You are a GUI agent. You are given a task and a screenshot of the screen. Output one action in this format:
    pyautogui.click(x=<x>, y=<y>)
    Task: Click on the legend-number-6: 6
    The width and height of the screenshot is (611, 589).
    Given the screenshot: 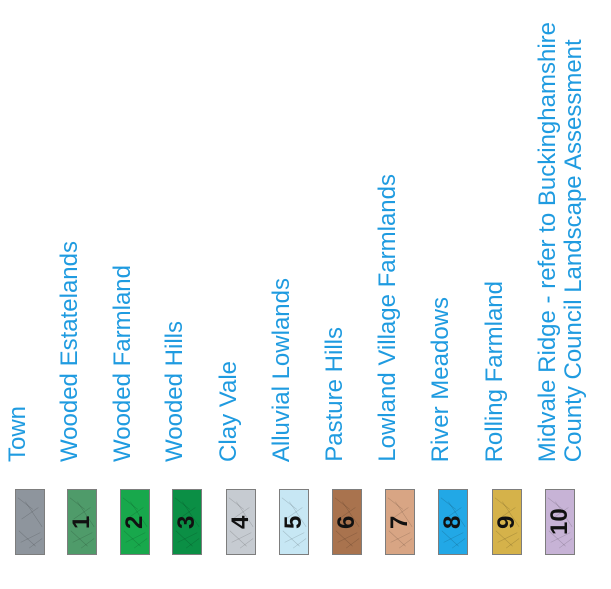 What is the action you would take?
    pyautogui.click(x=346, y=522)
    